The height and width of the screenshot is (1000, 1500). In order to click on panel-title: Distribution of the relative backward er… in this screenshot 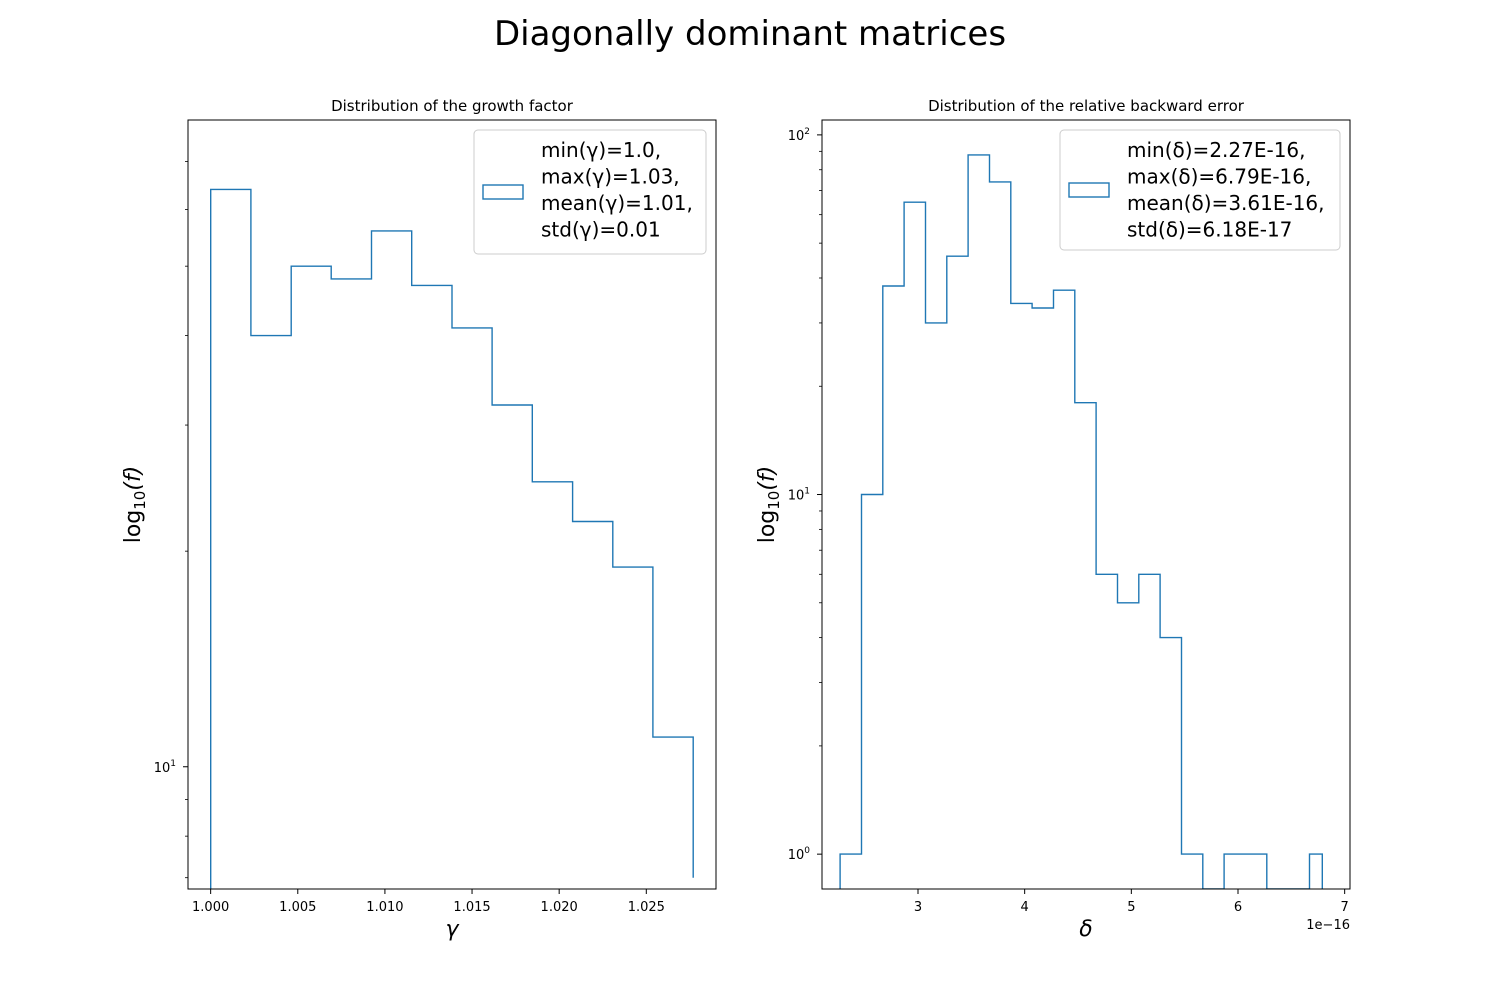, I will do `click(1086, 106)`.